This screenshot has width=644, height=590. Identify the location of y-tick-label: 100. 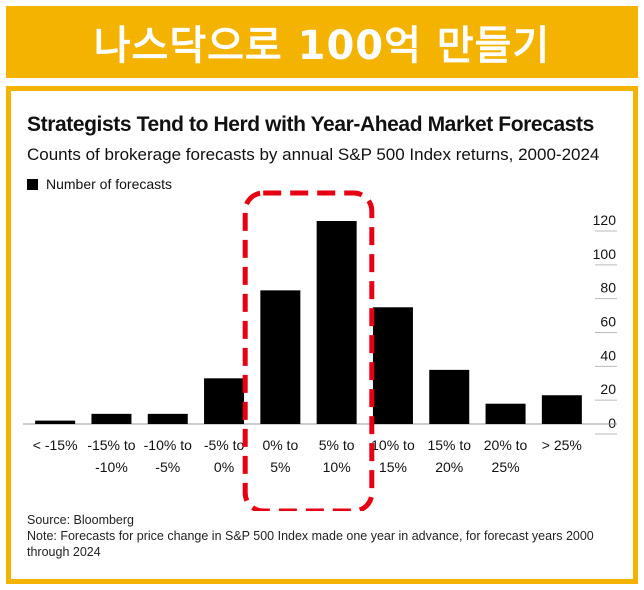
(605, 254).